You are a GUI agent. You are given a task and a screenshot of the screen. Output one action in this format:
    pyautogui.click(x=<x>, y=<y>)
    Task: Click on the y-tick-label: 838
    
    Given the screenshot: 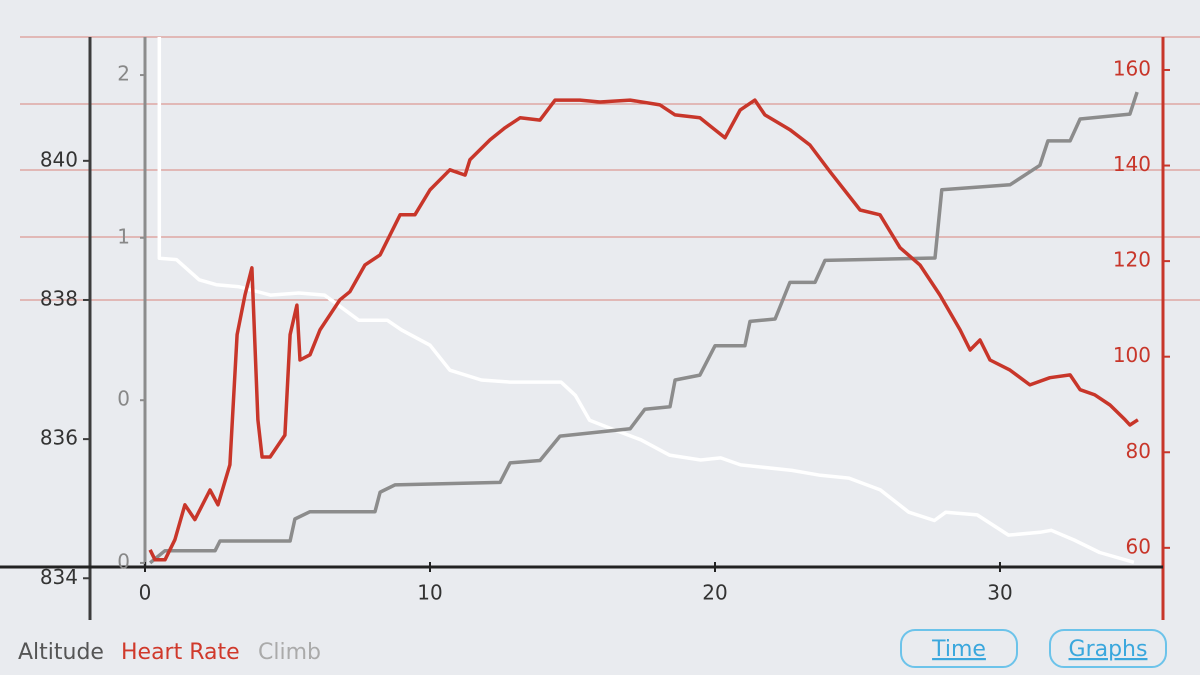 What is the action you would take?
    pyautogui.click(x=59, y=298)
    